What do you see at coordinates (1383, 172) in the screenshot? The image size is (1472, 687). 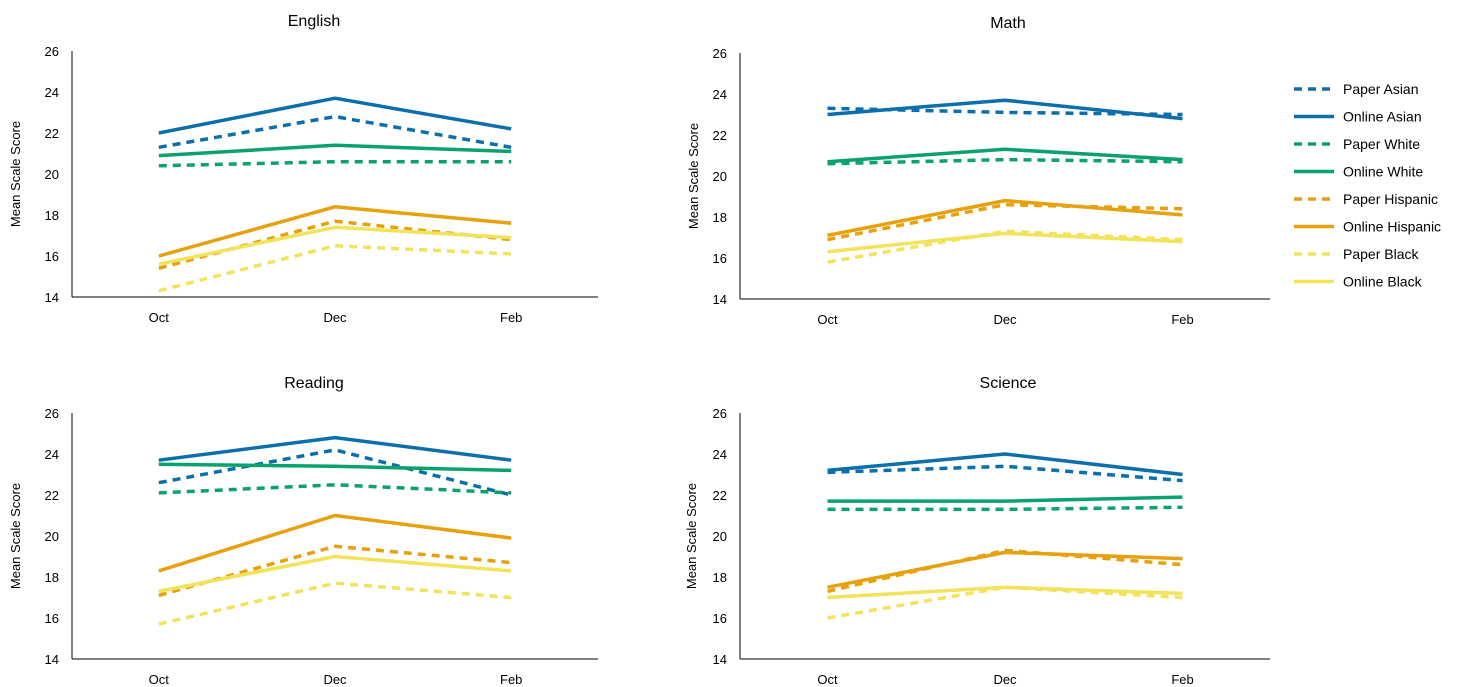 I see `legend-label-online-white: Online White` at bounding box center [1383, 172].